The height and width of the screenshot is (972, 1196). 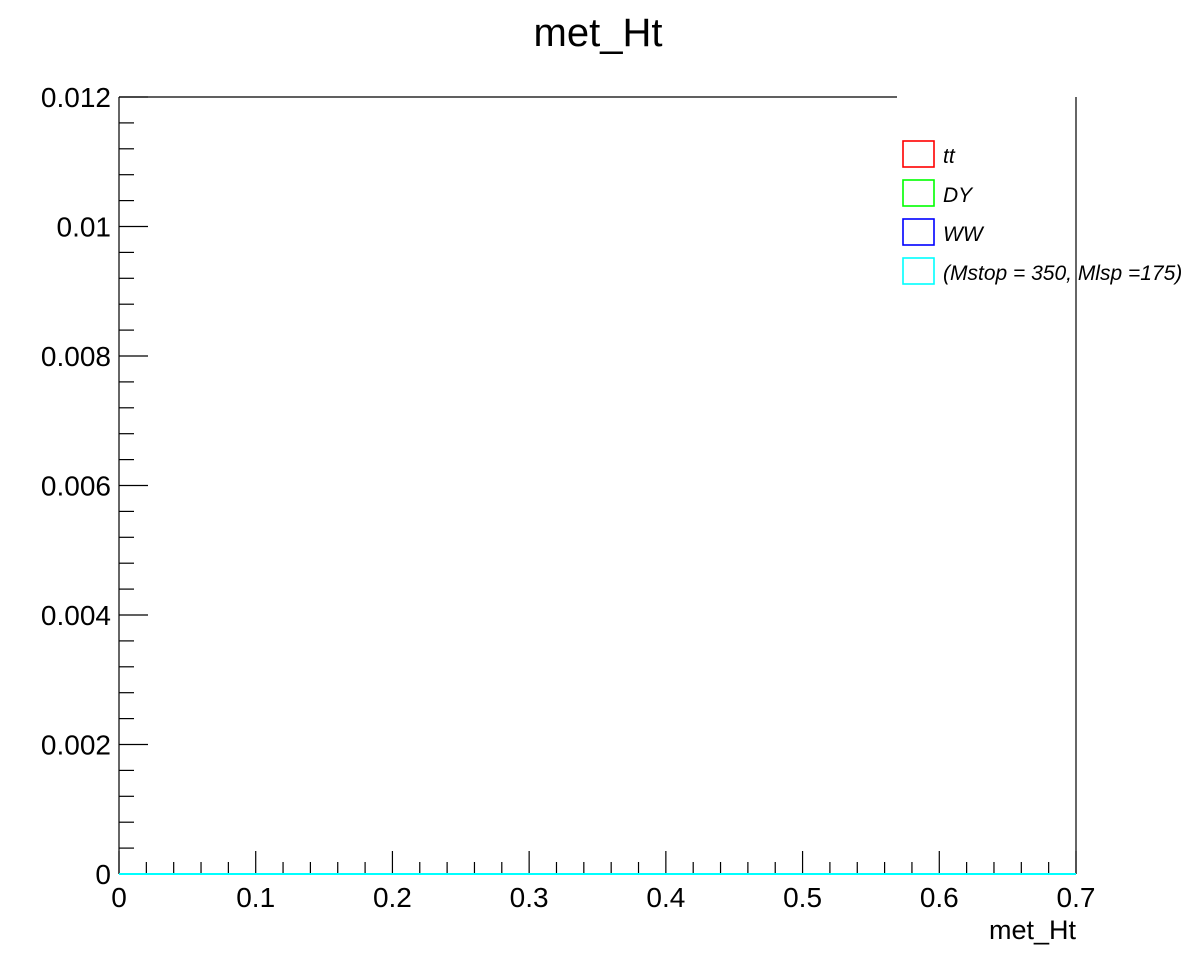 I want to click on x-tick-label: 0.5, so click(x=802, y=897).